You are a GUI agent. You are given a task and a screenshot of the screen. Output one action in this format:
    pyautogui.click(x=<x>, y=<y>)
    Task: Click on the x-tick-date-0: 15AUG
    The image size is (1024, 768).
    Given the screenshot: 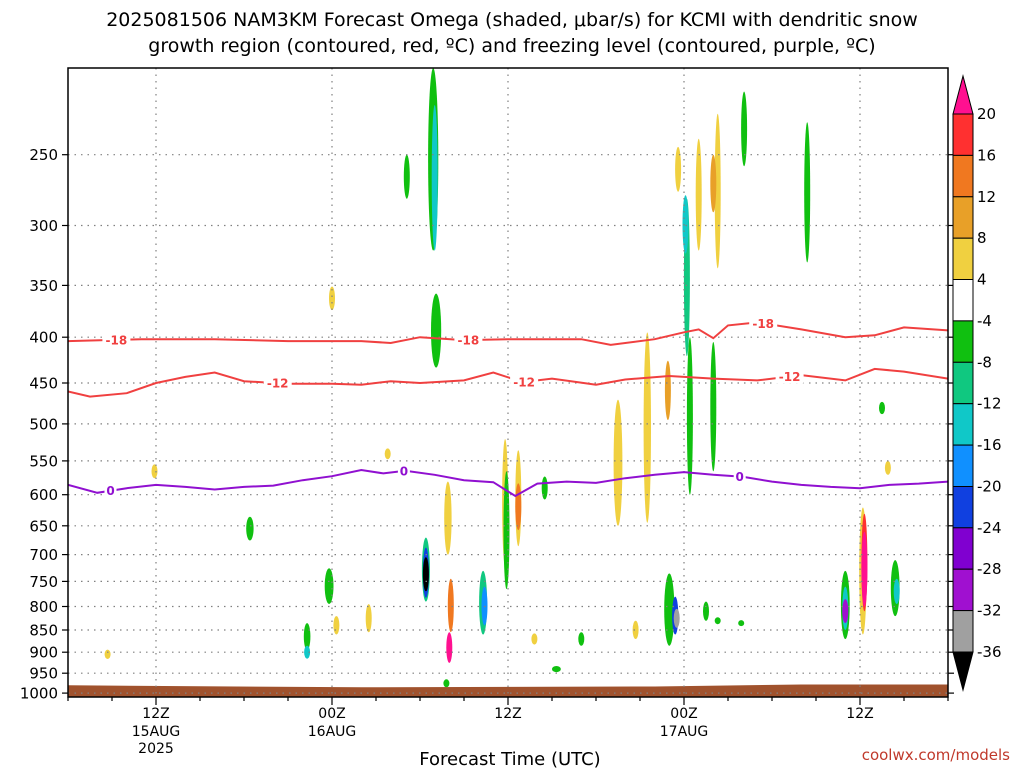 What is the action you would take?
    pyautogui.click(x=156, y=732)
    